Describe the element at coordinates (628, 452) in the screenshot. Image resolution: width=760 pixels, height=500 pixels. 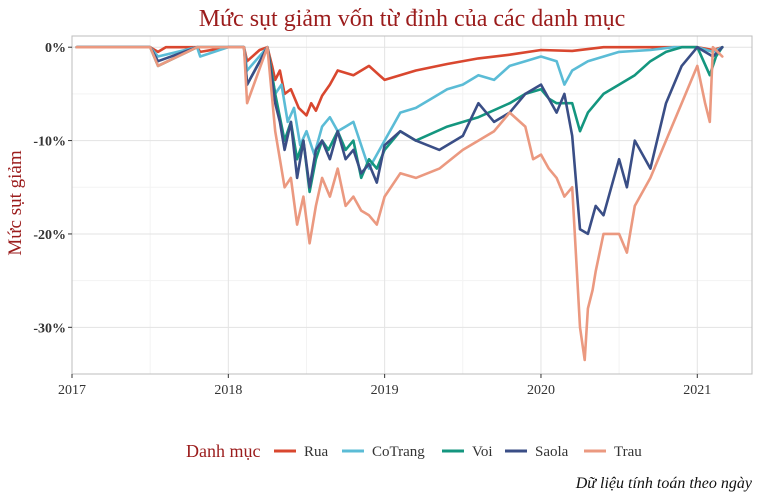
I see `legend-label-trau: Trau` at that location.